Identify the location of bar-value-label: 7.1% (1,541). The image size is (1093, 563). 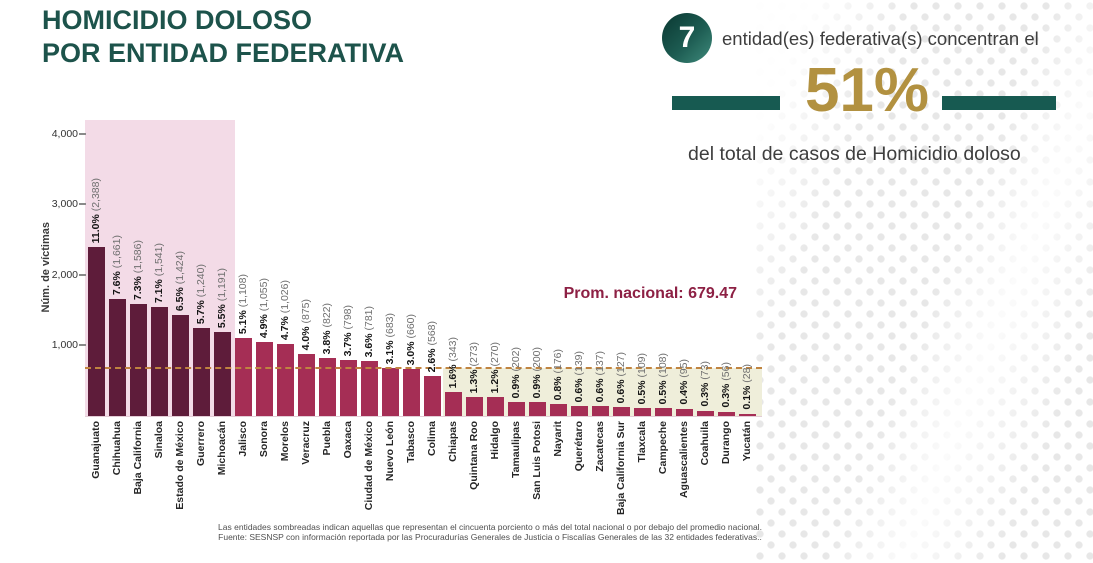
(159, 273).